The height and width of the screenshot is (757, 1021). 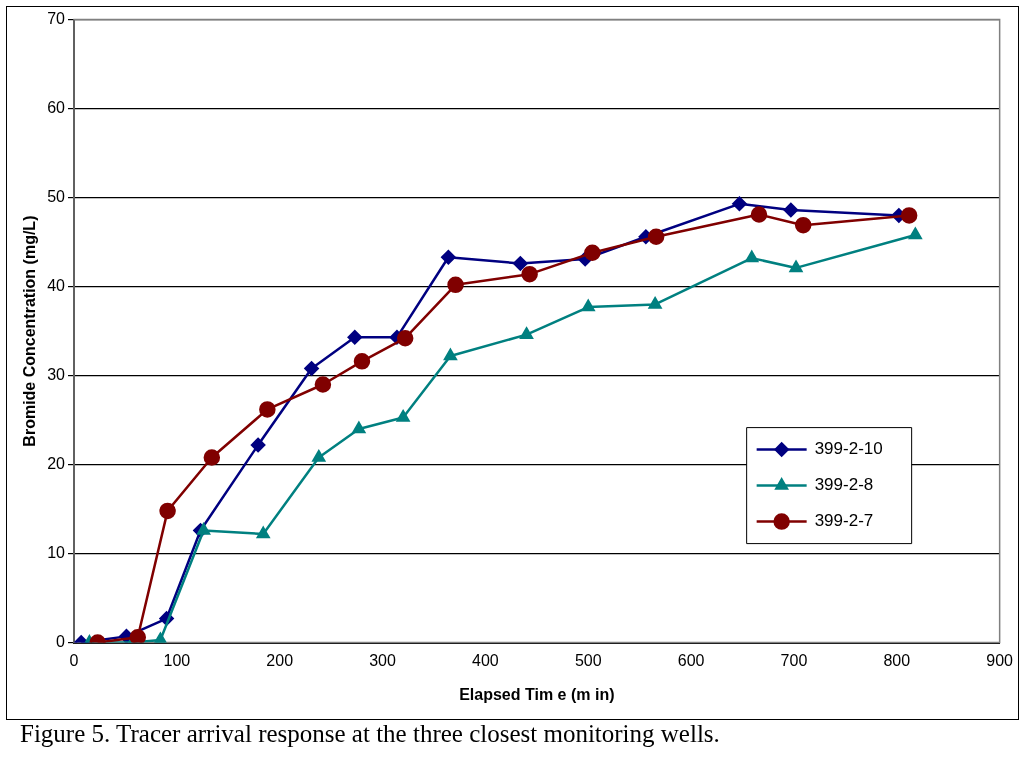 What do you see at coordinates (56, 286) in the screenshot?
I see `y-tick-label: 40` at bounding box center [56, 286].